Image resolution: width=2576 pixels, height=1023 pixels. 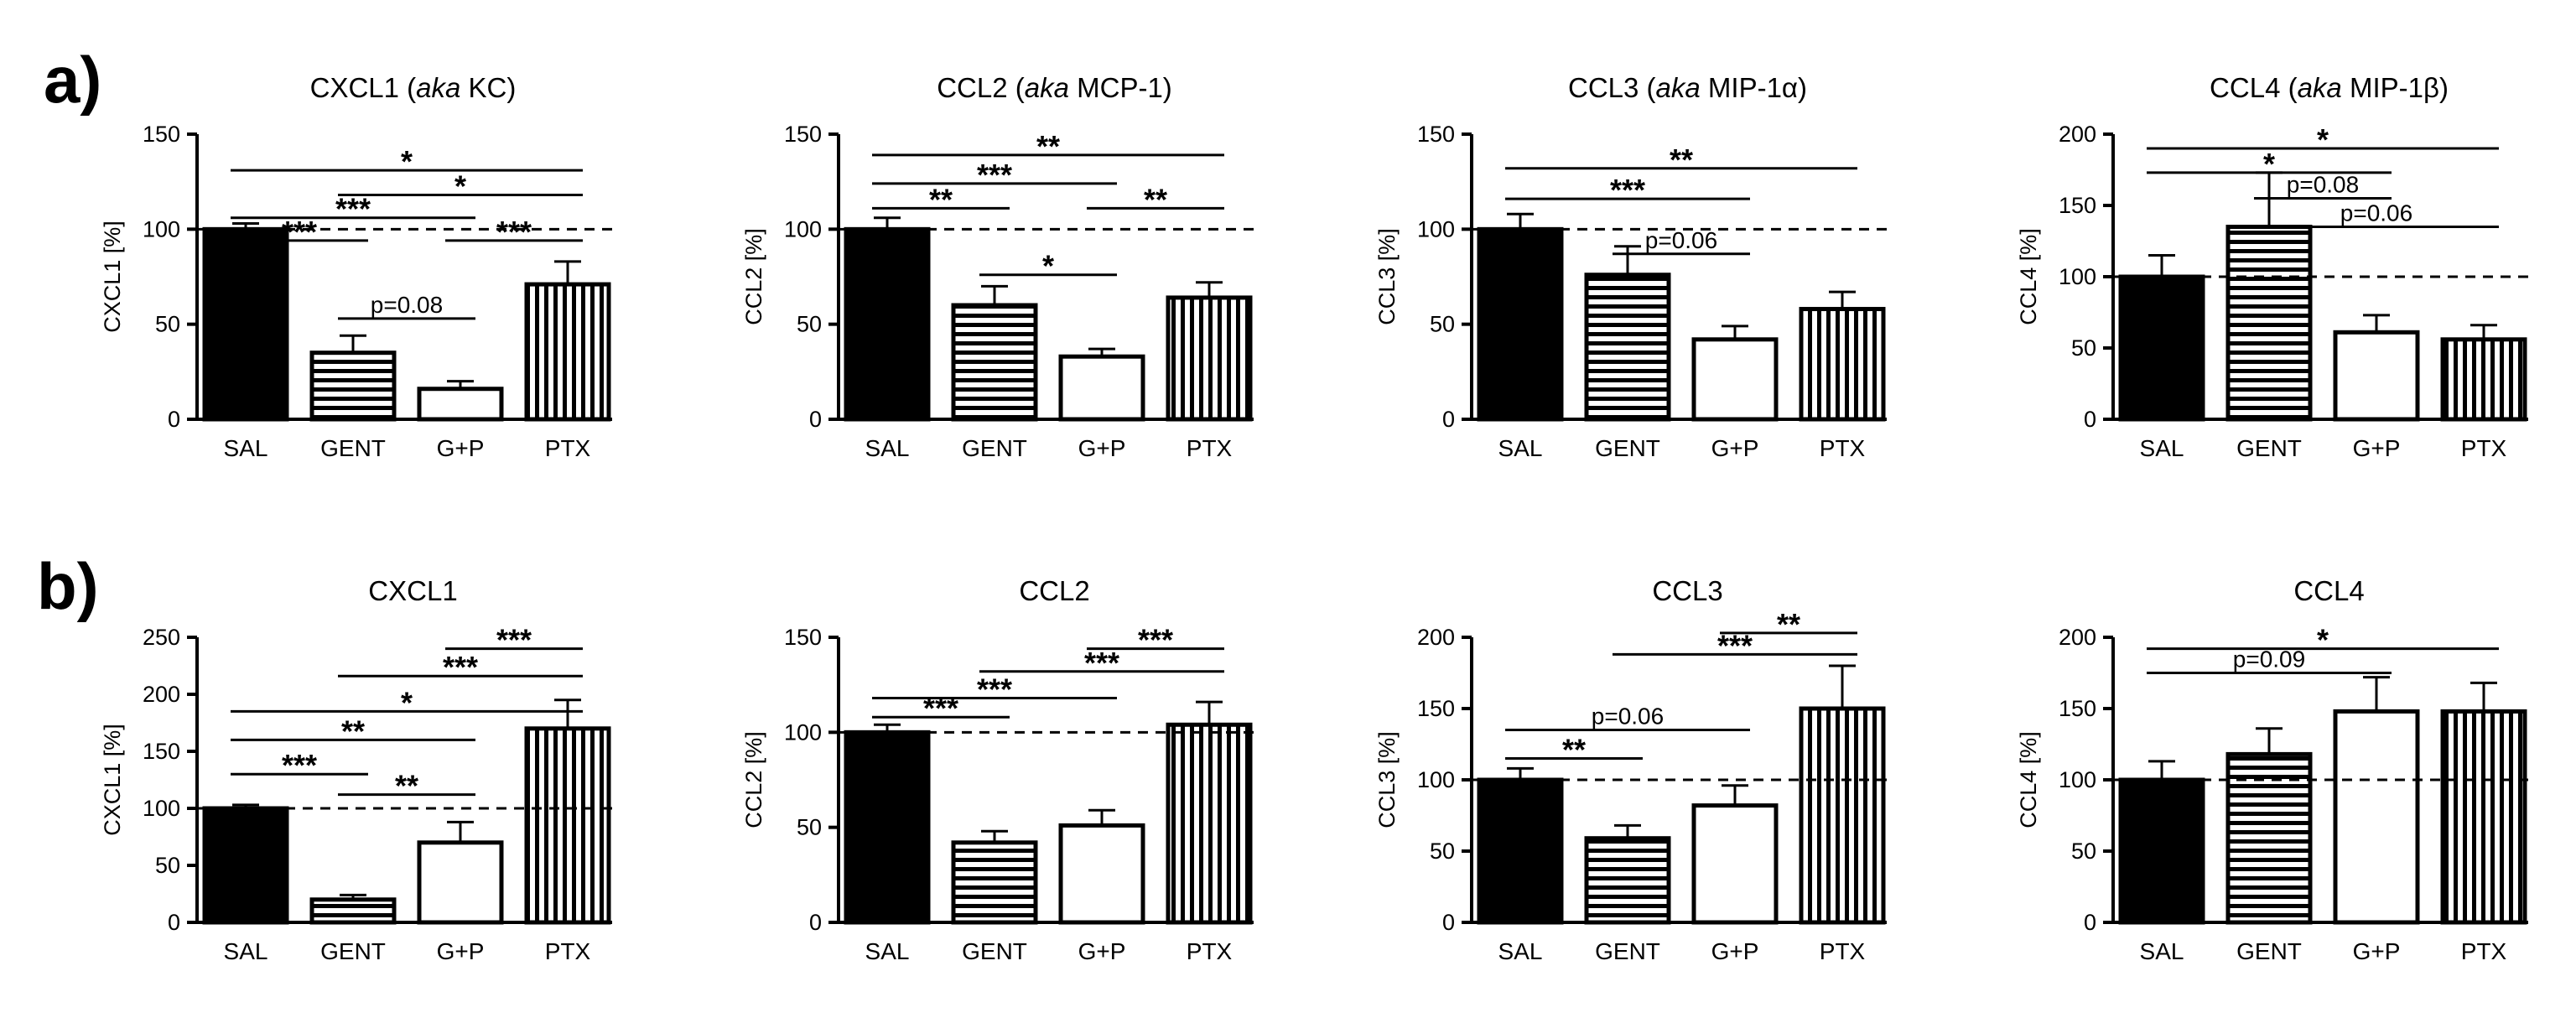 What do you see at coordinates (1520, 951) in the screenshot?
I see `x-category-label: SAL` at bounding box center [1520, 951].